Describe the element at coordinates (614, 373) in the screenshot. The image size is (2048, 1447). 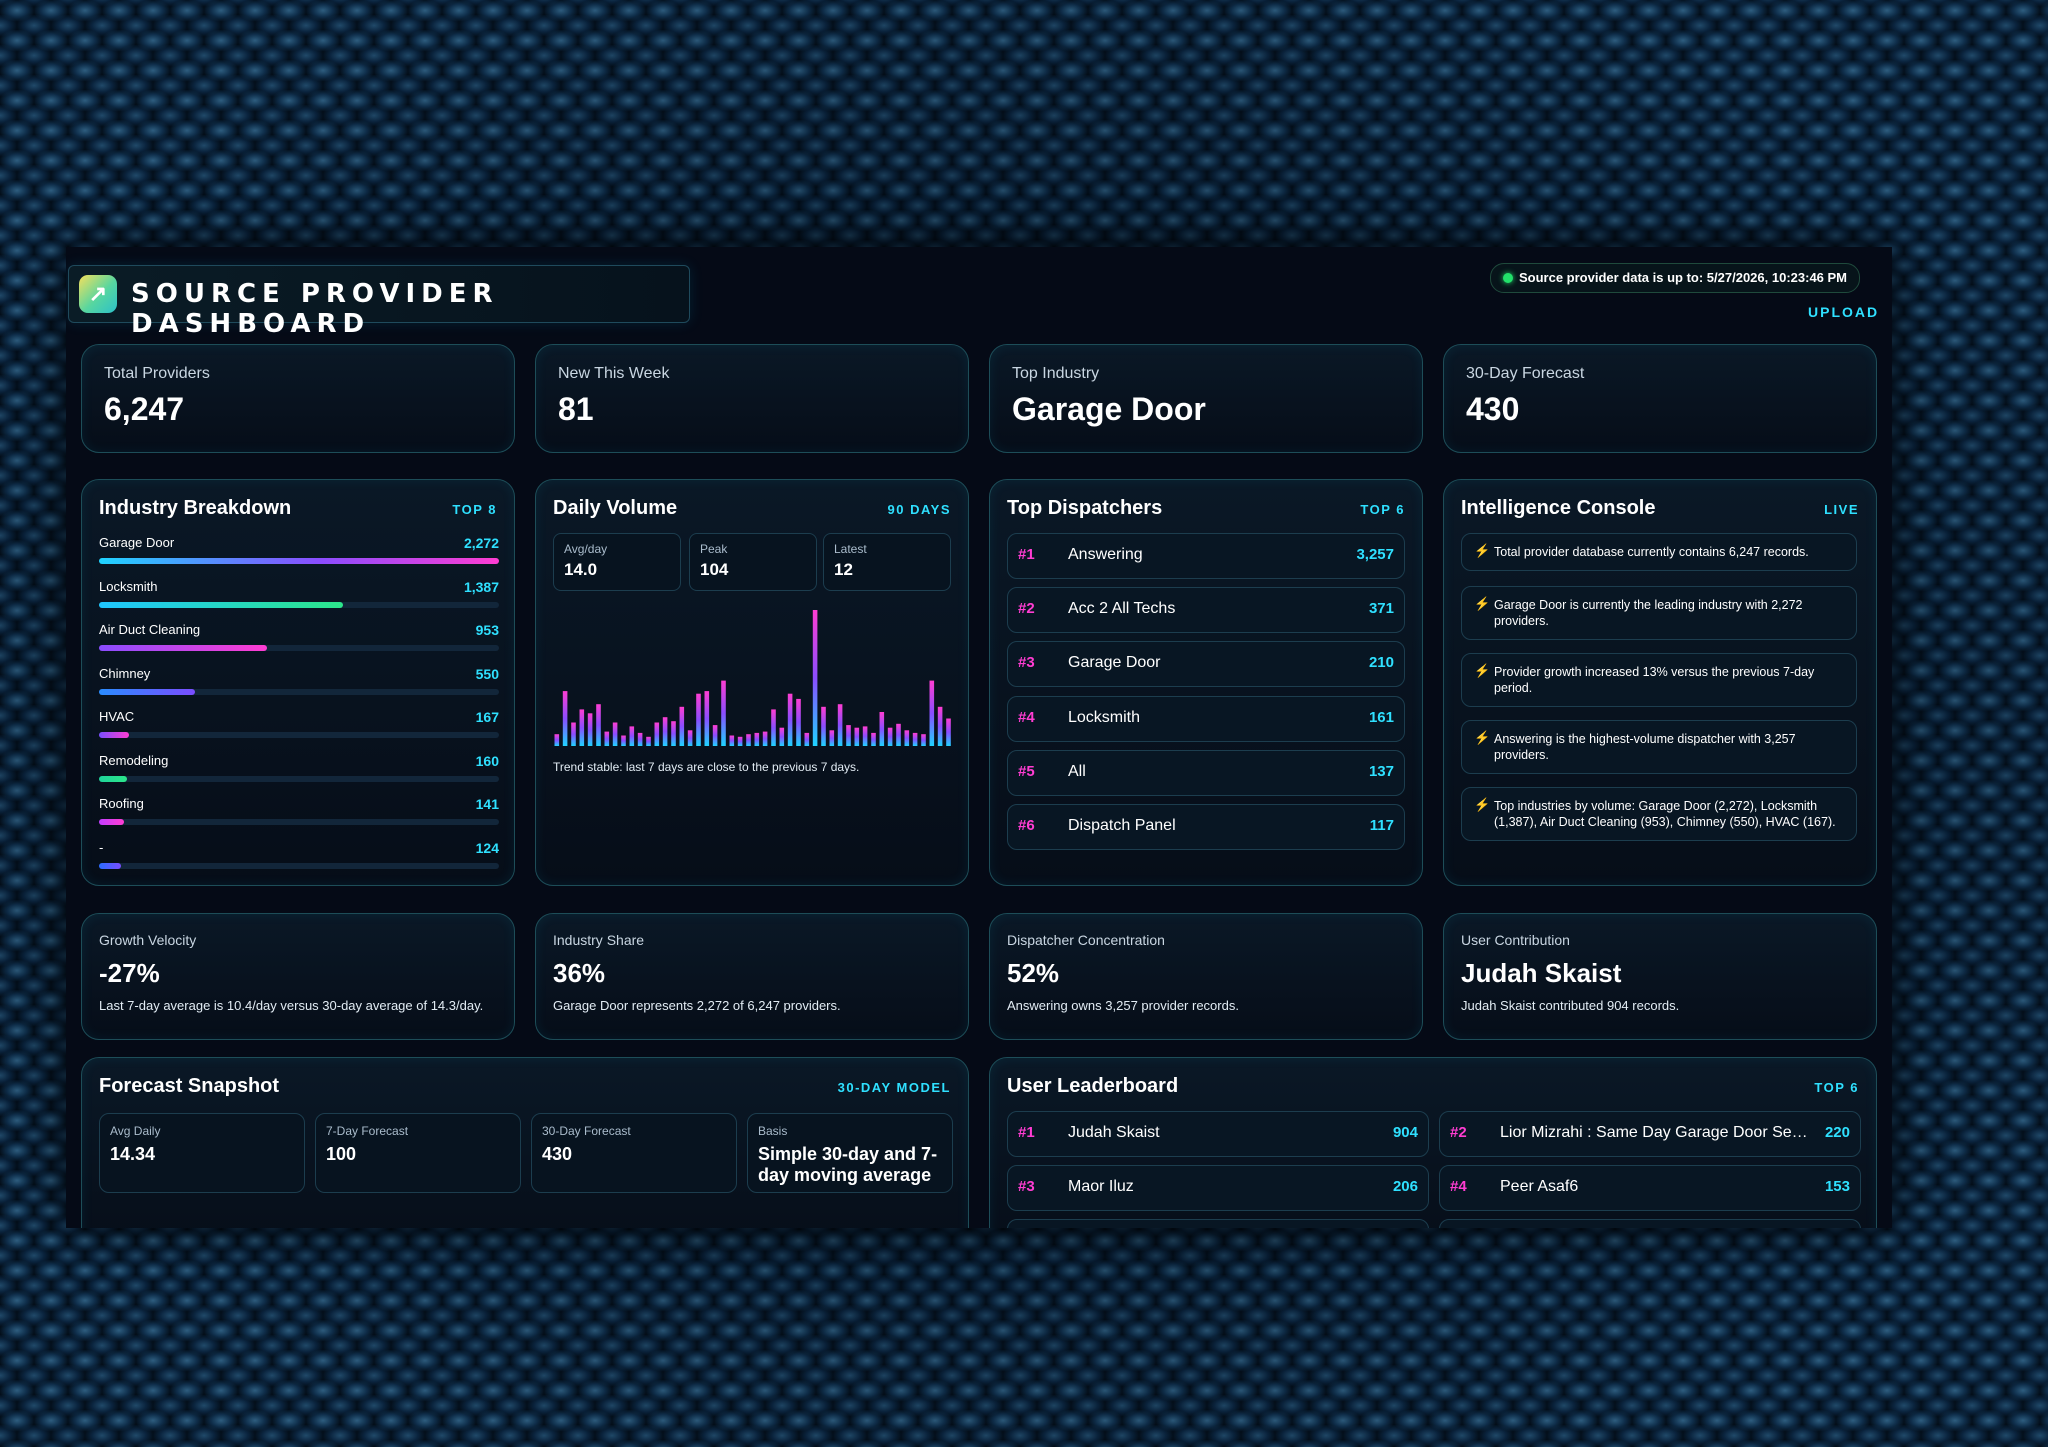
I see `stat-label: New This Week` at that location.